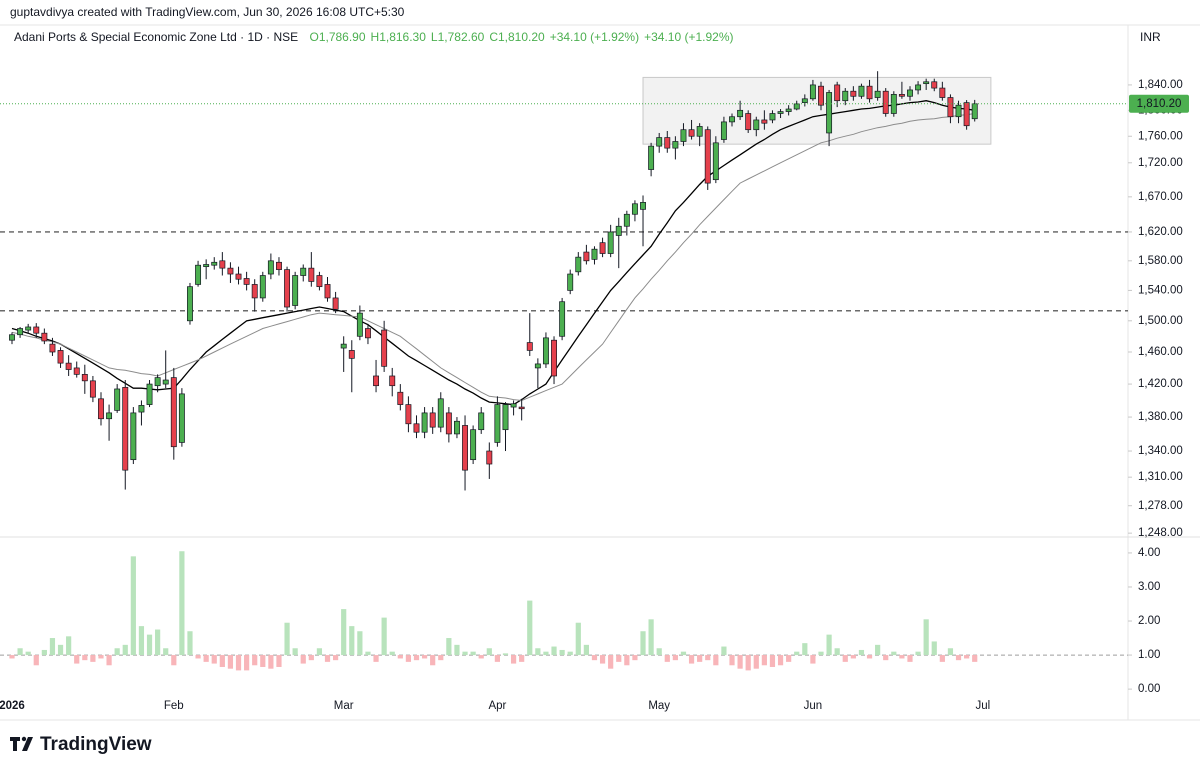  I want to click on volume-tick-label: 2.00, so click(1149, 621).